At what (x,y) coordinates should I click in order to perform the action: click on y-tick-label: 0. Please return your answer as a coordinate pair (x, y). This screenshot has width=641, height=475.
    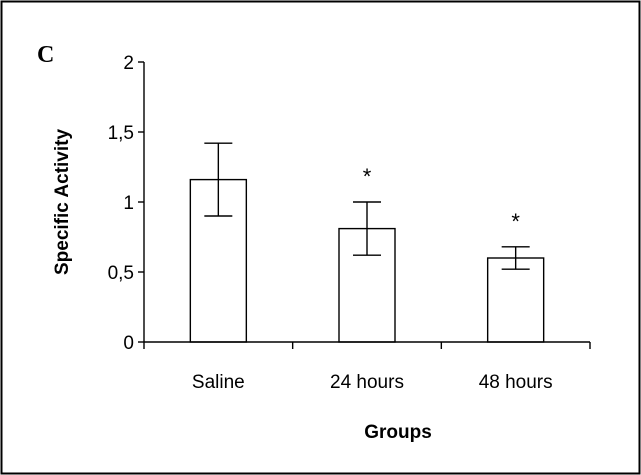
    Looking at the image, I should click on (128, 343).